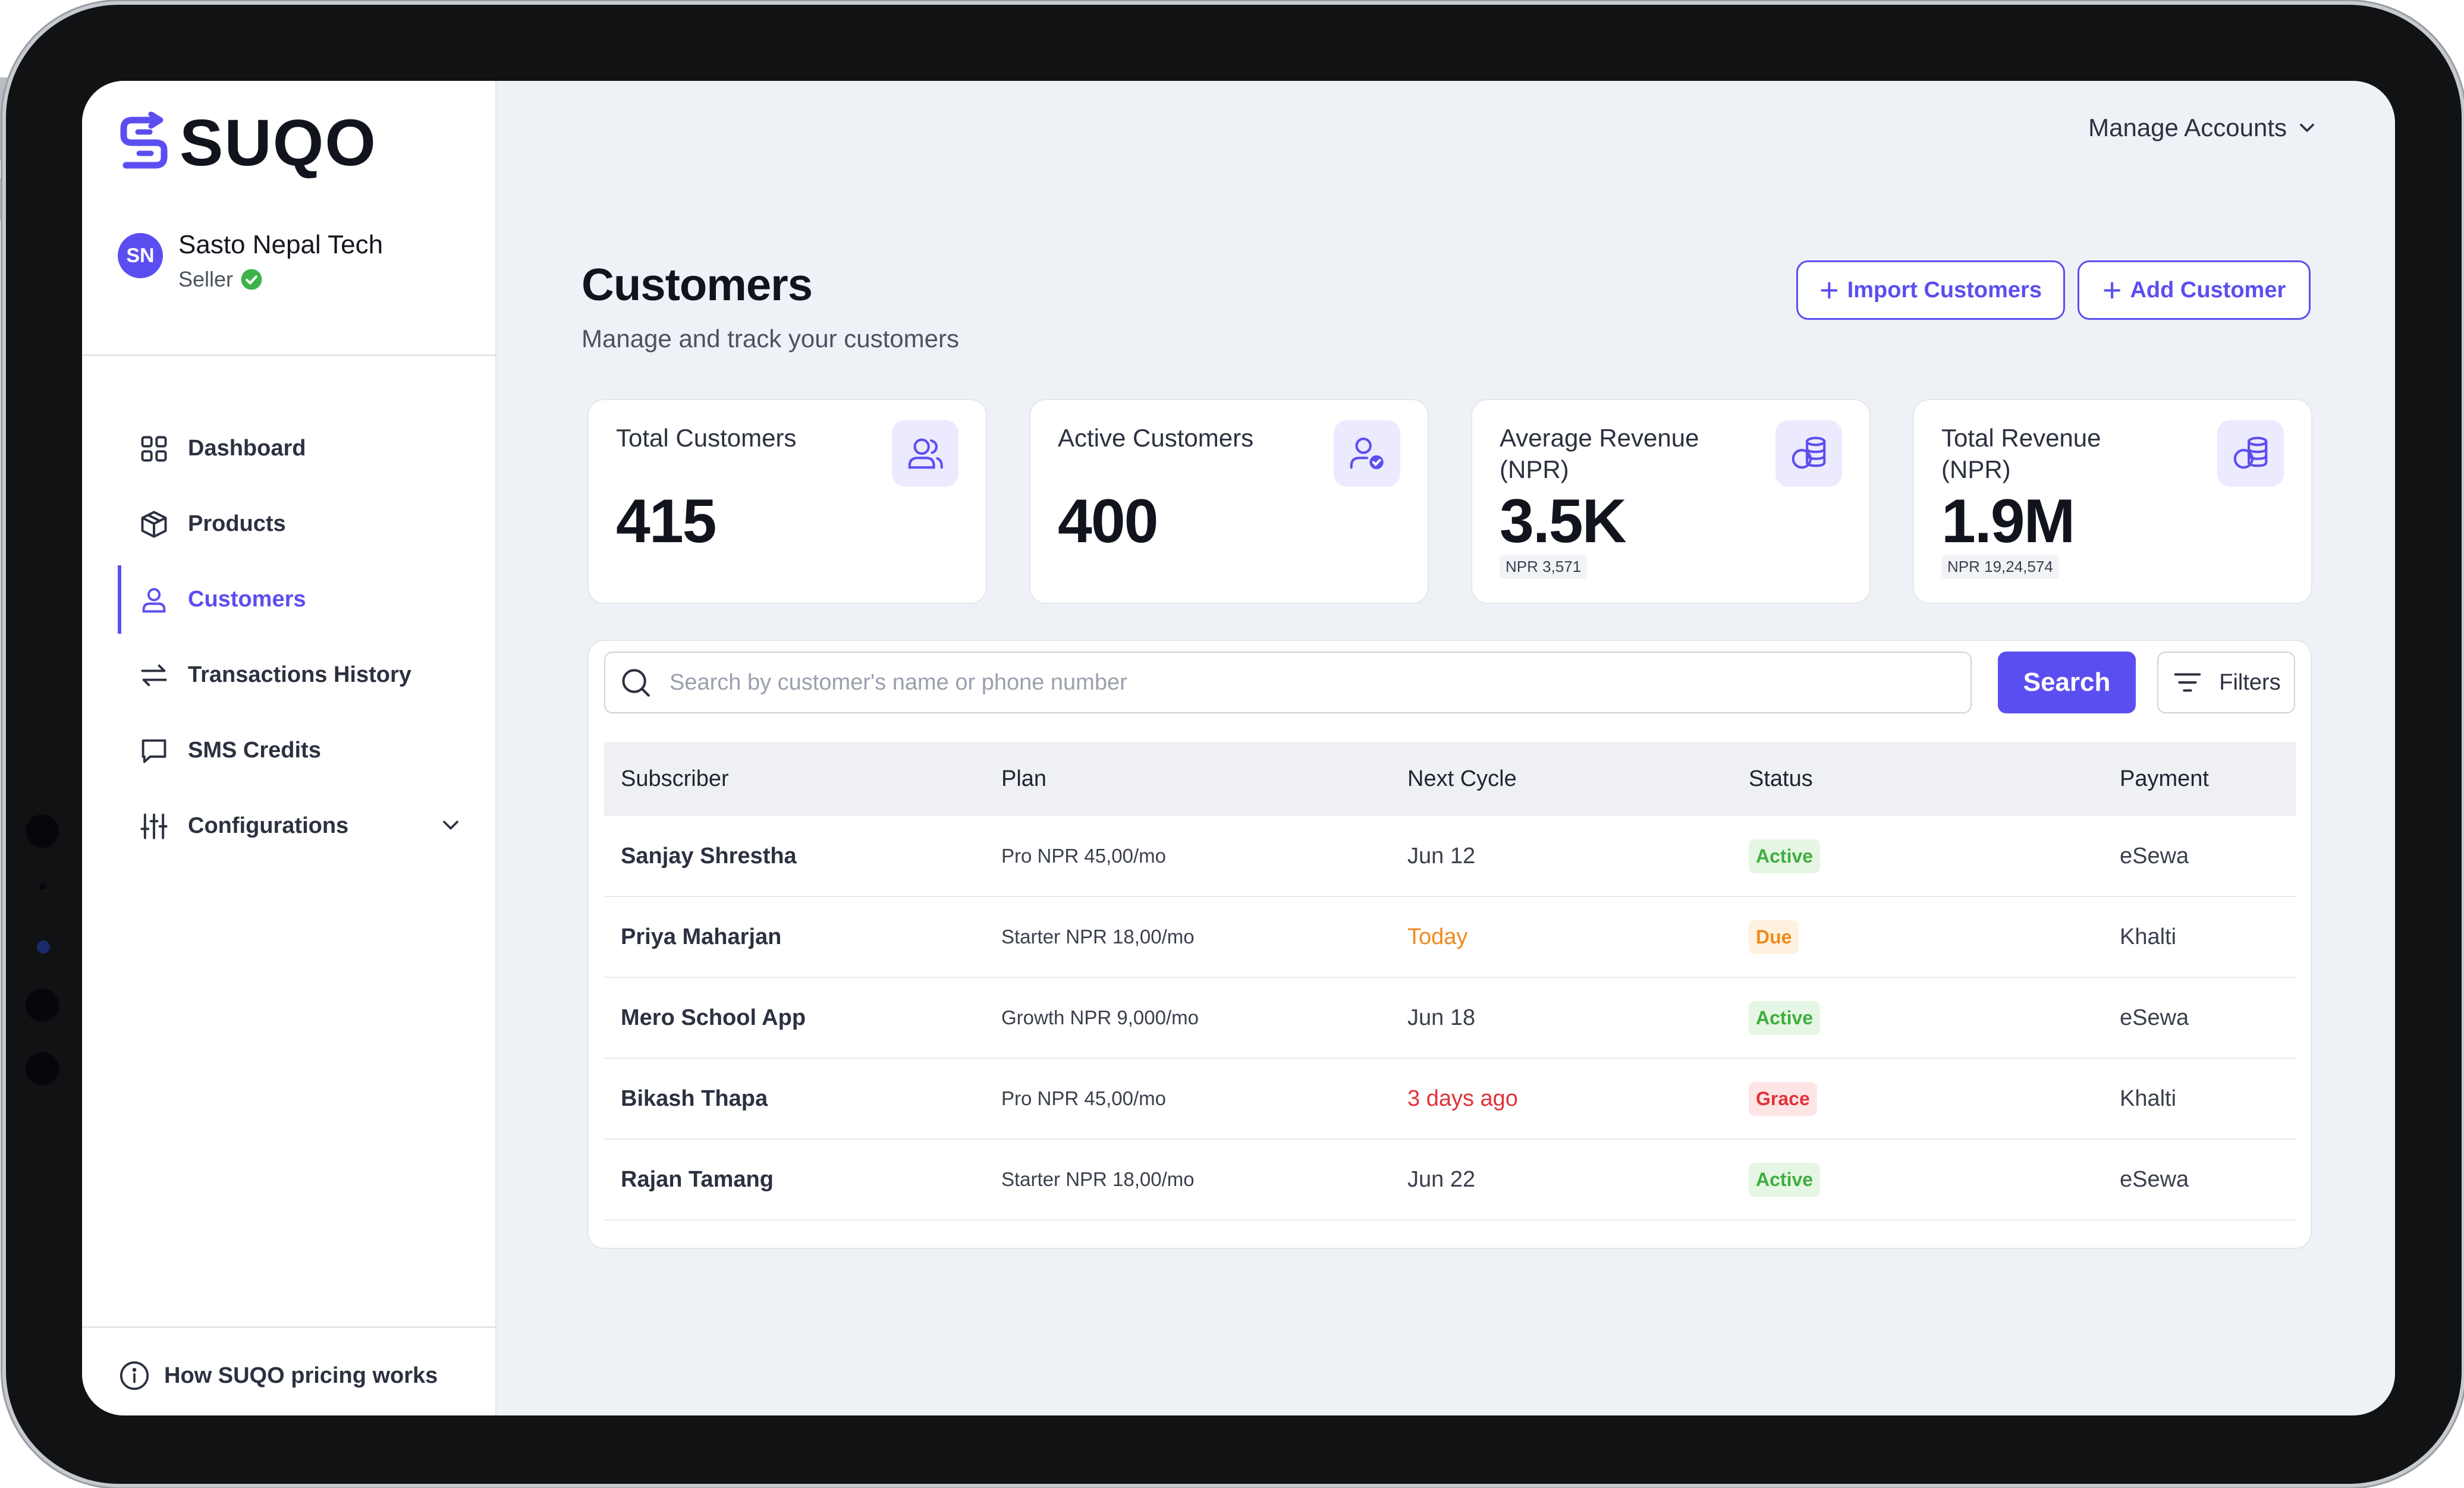  What do you see at coordinates (252, 279) in the screenshot?
I see `verified-check-icon` at bounding box center [252, 279].